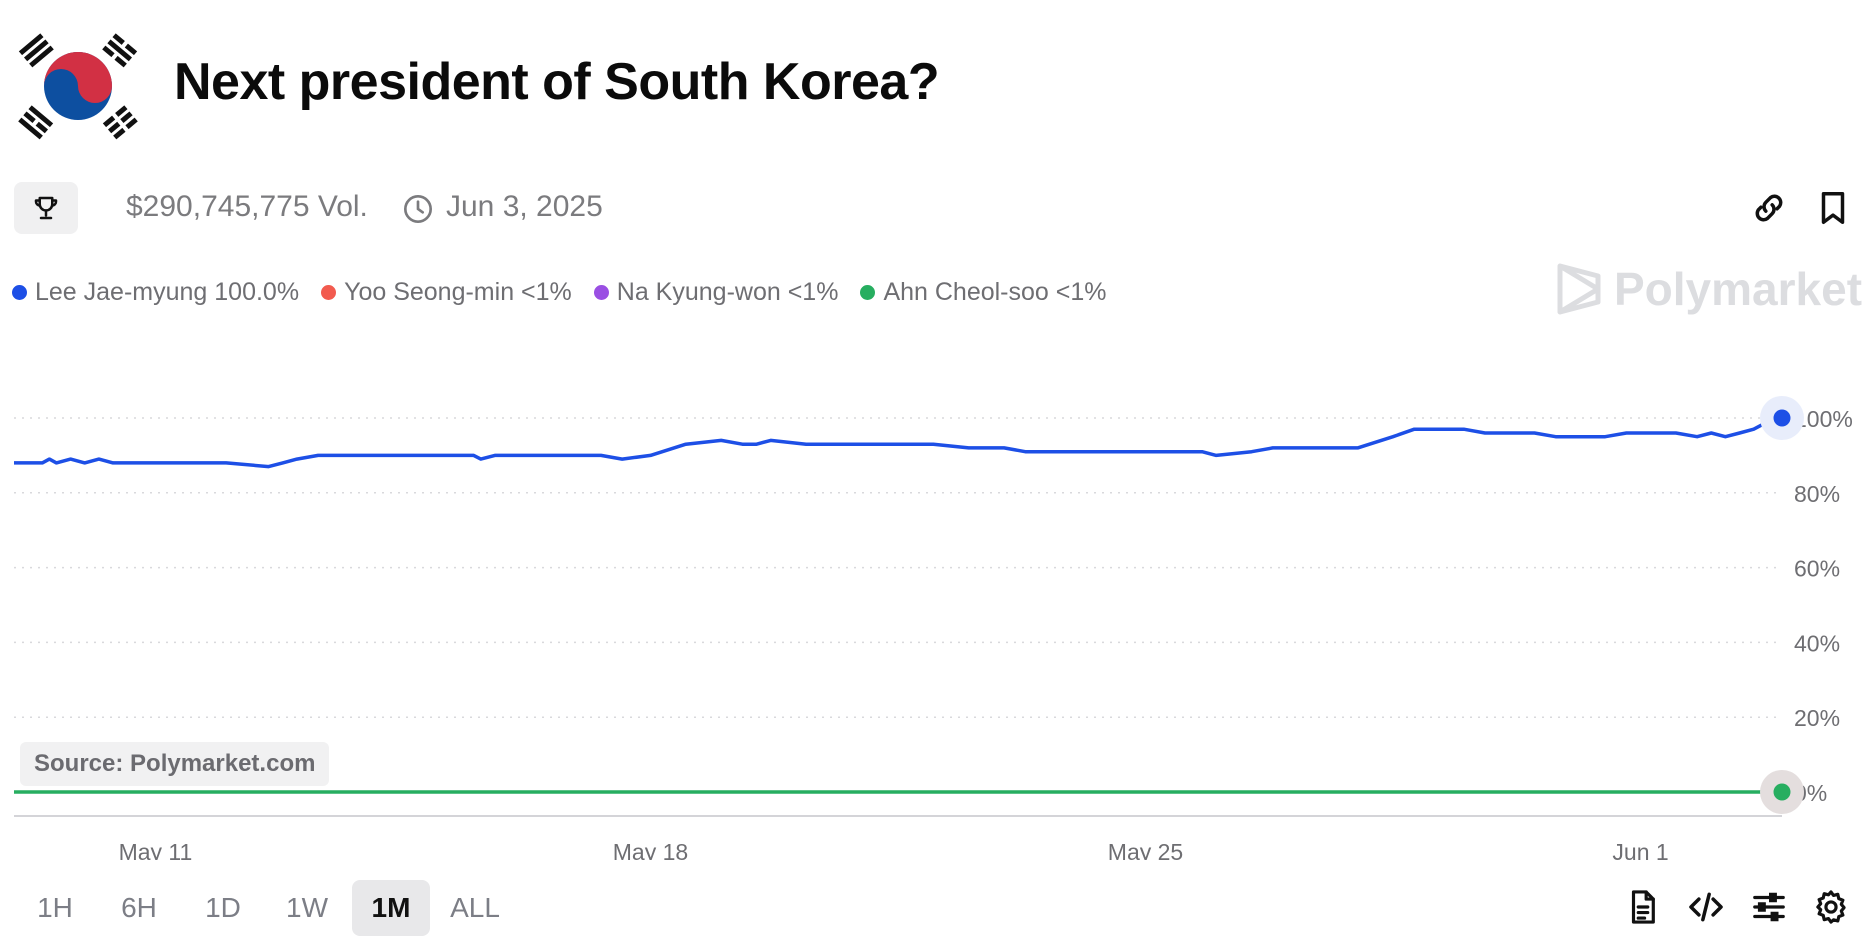 This screenshot has height=952, width=1862. Describe the element at coordinates (1817, 494) in the screenshot. I see `y-tick-label: 80%` at that location.